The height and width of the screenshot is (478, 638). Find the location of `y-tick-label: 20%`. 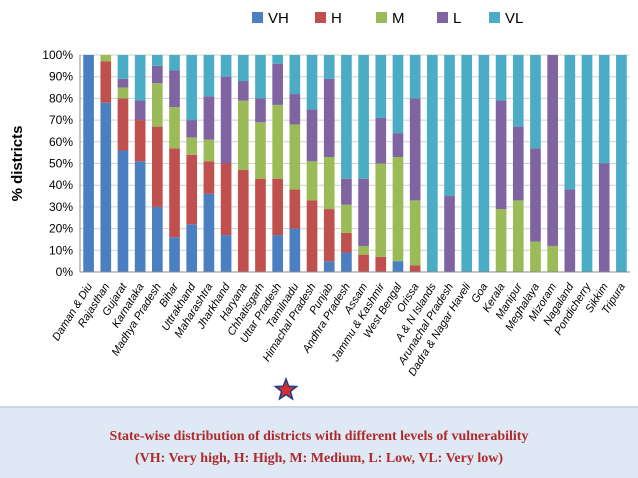

y-tick-label: 20% is located at coordinates (61, 229).